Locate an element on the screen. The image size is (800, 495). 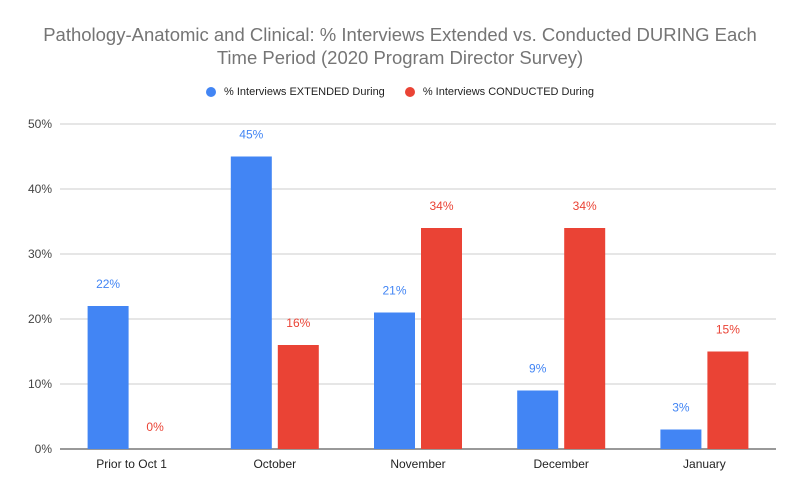
legend-label-extended: % Interviews EXTENDED During is located at coordinates (304, 92).